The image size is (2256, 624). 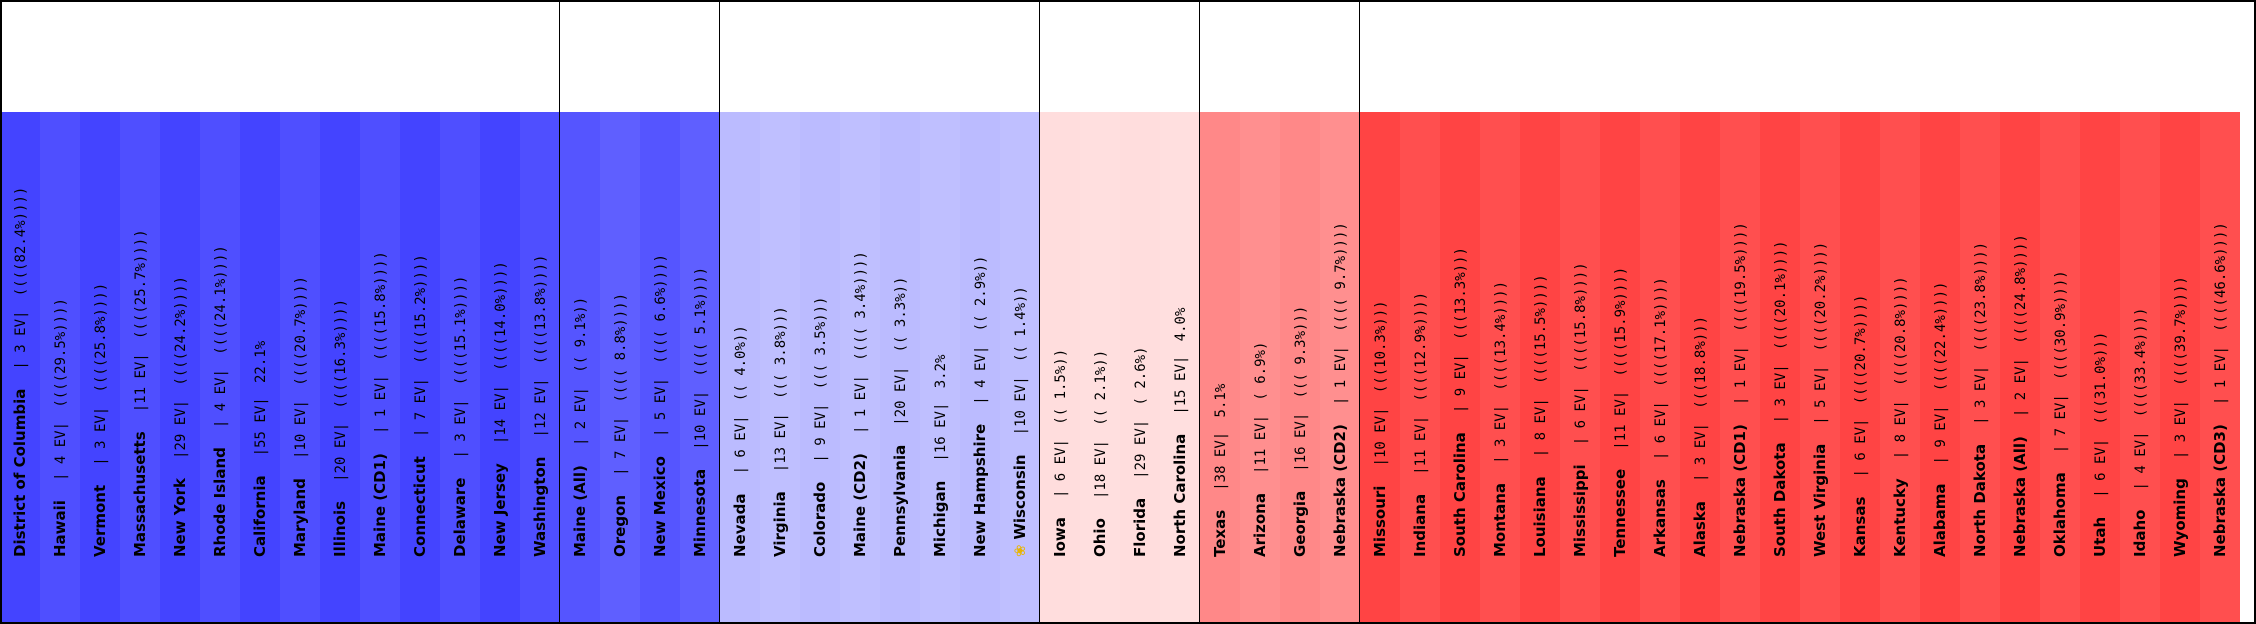 I want to click on state-label: Minnesota |10 EV| (((( 5.1%)))), so click(x=700, y=412).